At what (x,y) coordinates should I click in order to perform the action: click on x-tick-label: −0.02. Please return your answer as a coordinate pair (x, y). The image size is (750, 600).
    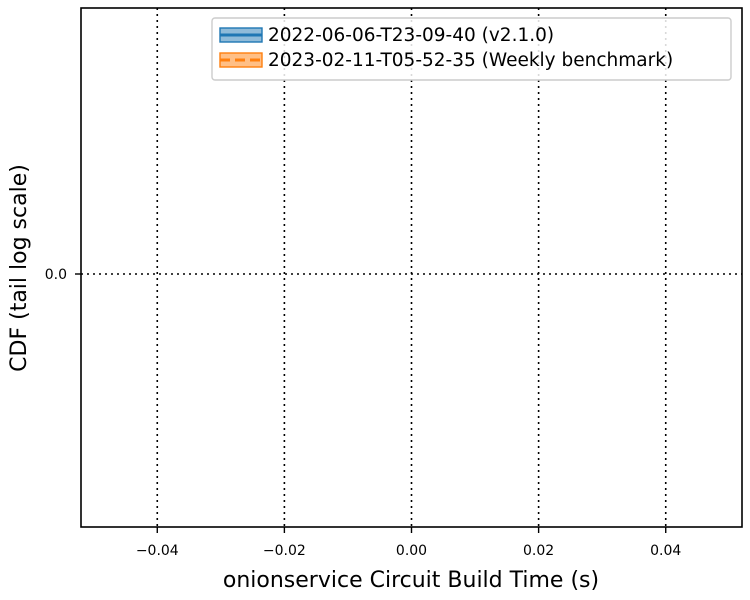
    Looking at the image, I should click on (284, 551).